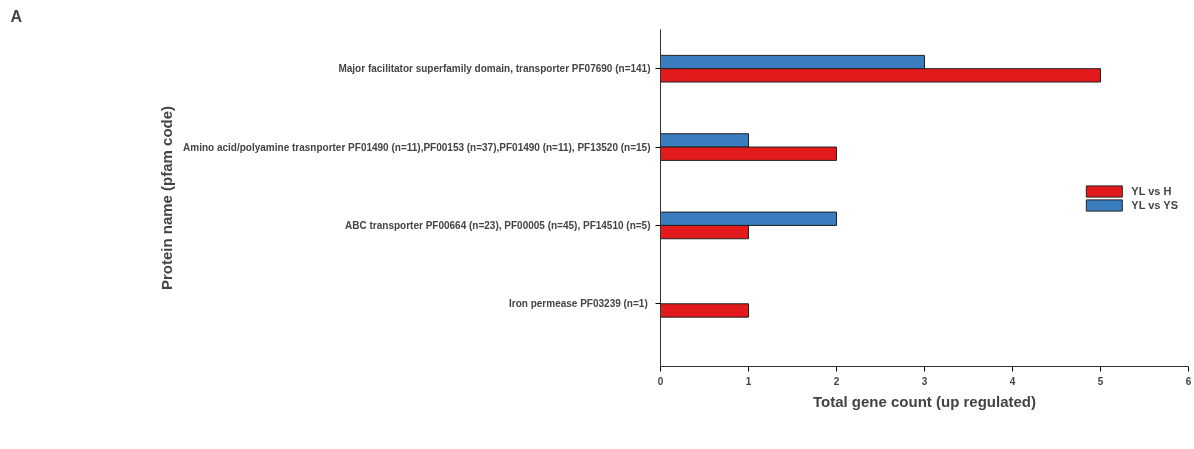  Describe the element at coordinates (1188, 381) in the screenshot. I see `x-tick-label: 6` at that location.